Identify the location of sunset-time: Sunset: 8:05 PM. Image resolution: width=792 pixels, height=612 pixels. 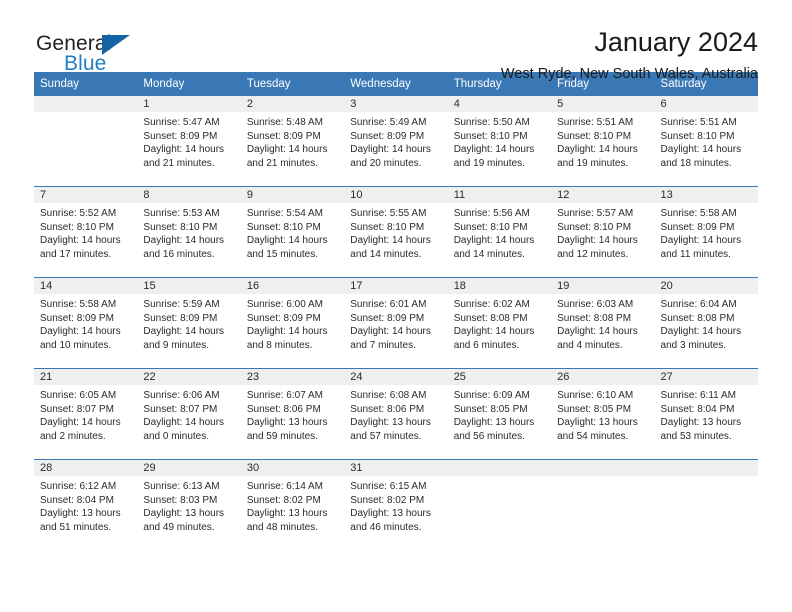
(490, 409).